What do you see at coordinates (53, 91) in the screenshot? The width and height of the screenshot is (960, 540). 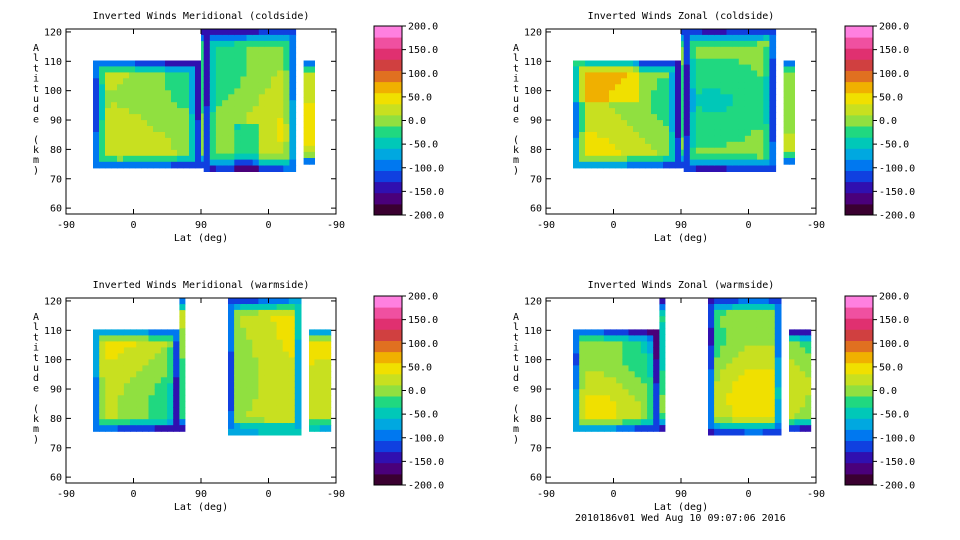 I see `y-tick-label: 100` at bounding box center [53, 91].